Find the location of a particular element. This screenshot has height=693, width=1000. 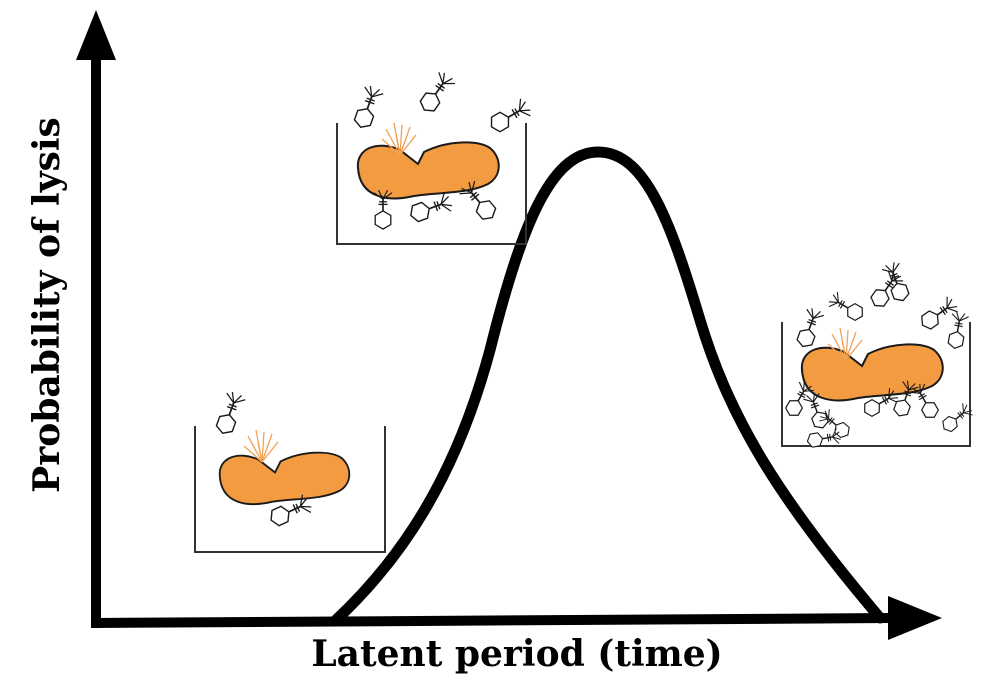

x-axis-label: Latent period (time) is located at coordinates (517, 654).